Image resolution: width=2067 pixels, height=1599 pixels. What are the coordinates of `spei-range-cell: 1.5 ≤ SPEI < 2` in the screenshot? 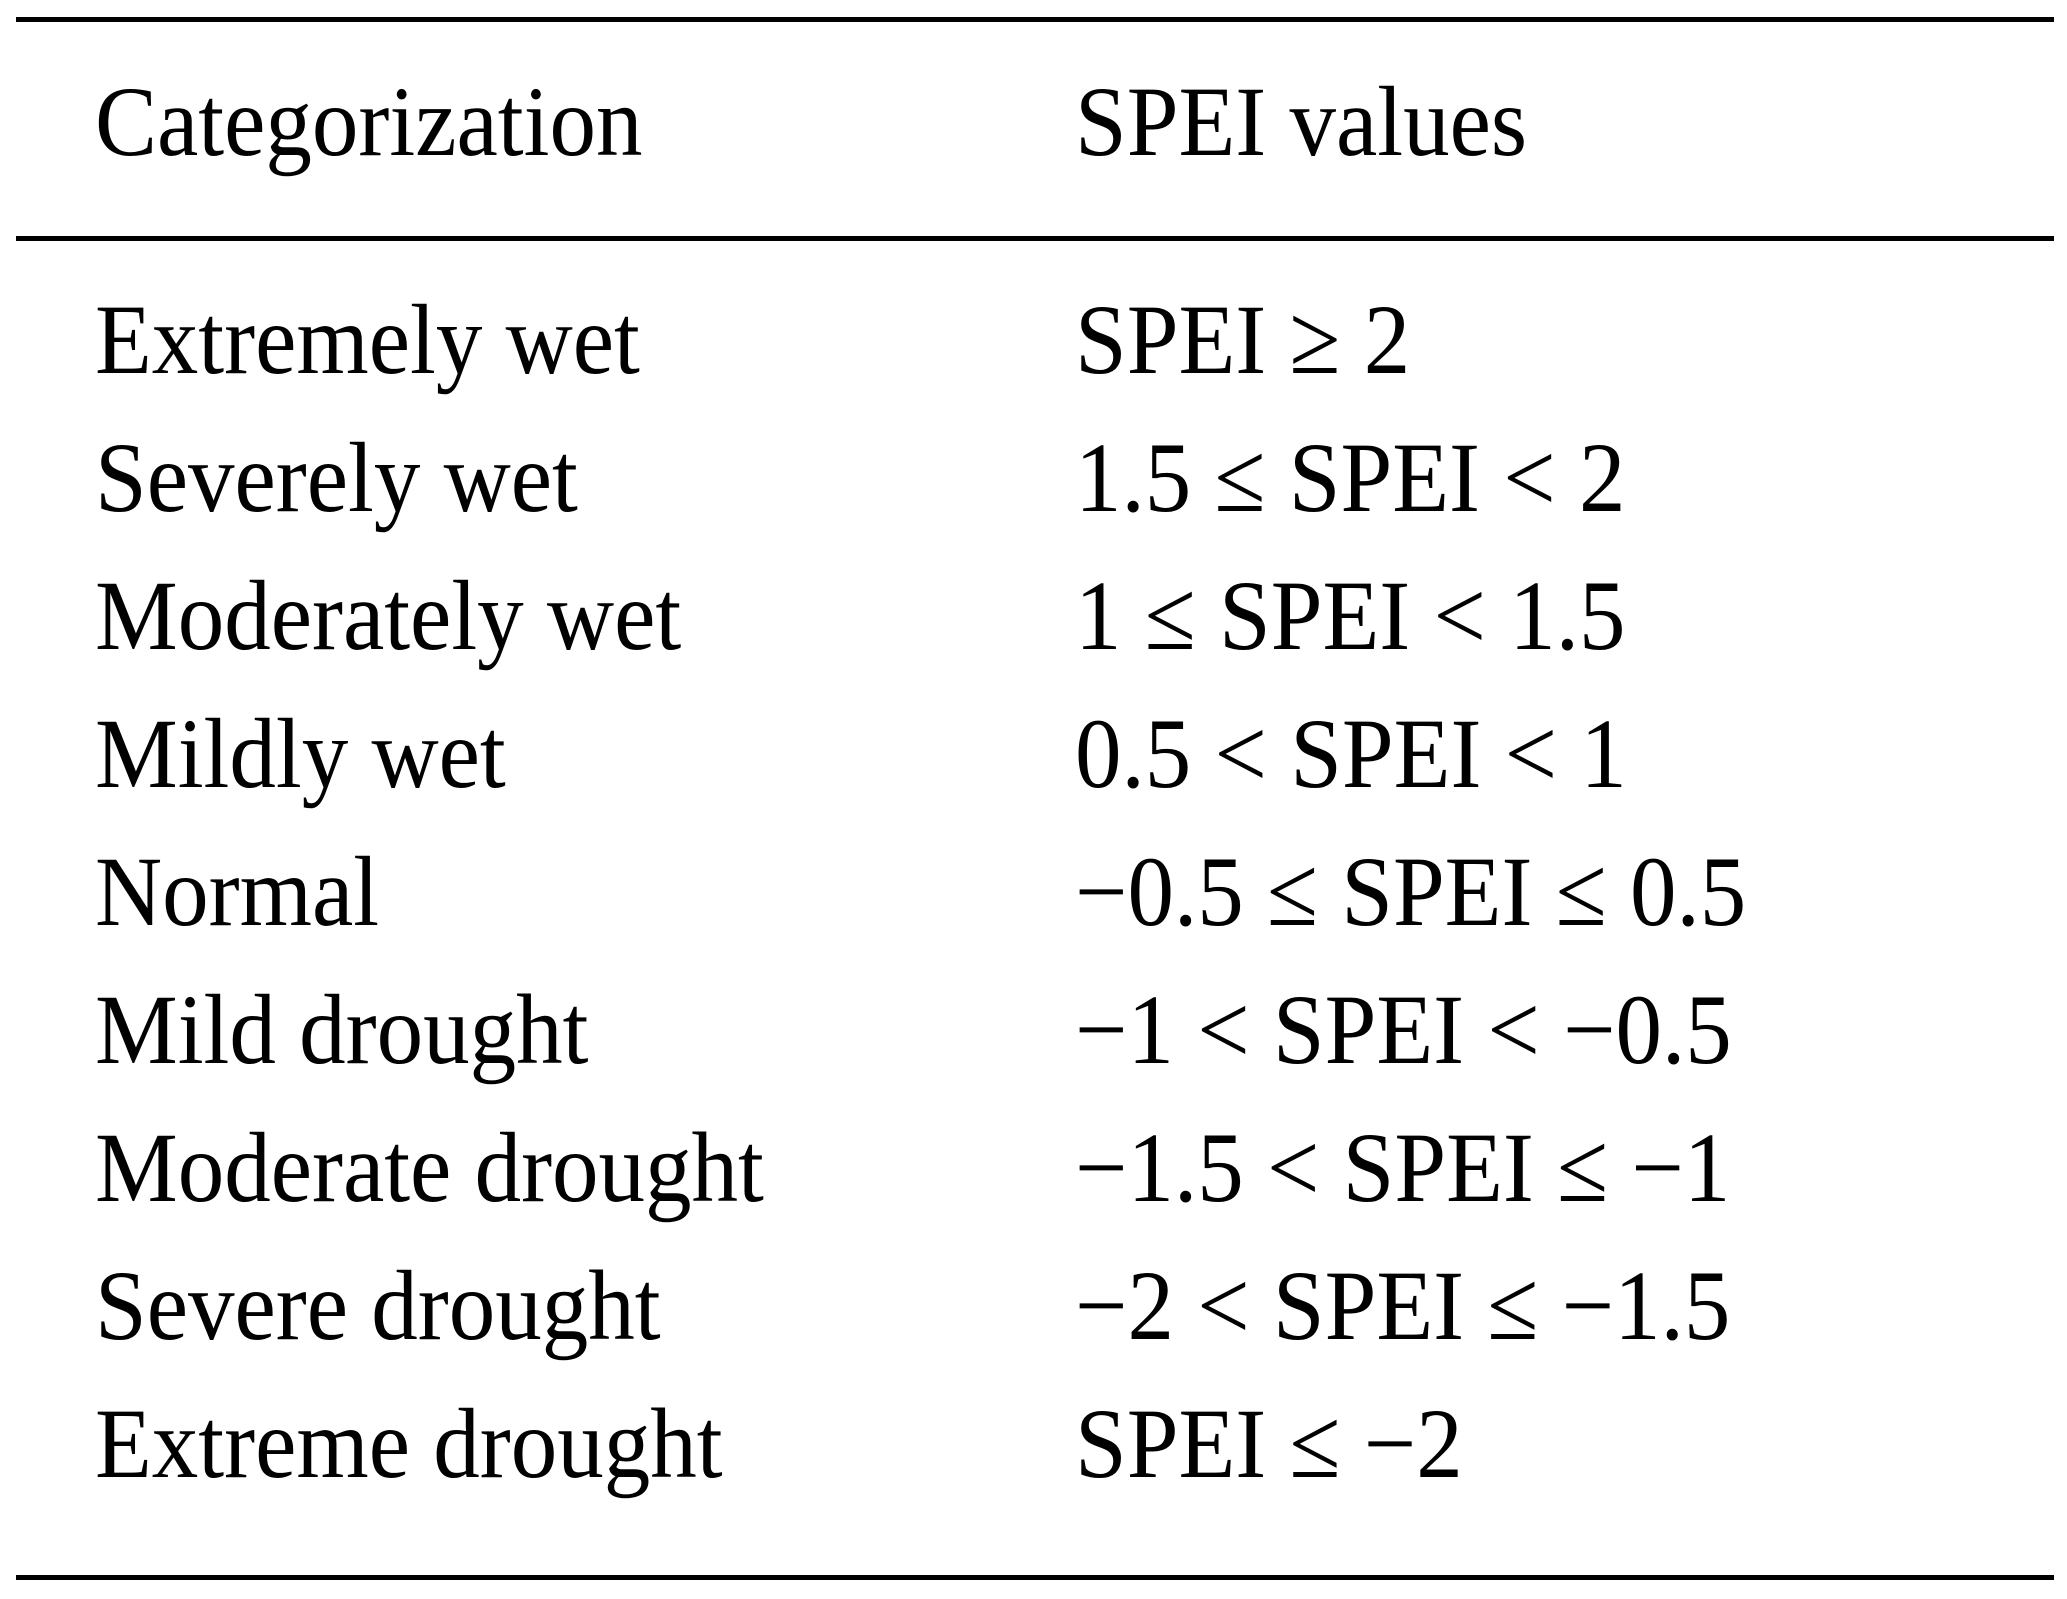 It's located at (1350, 477).